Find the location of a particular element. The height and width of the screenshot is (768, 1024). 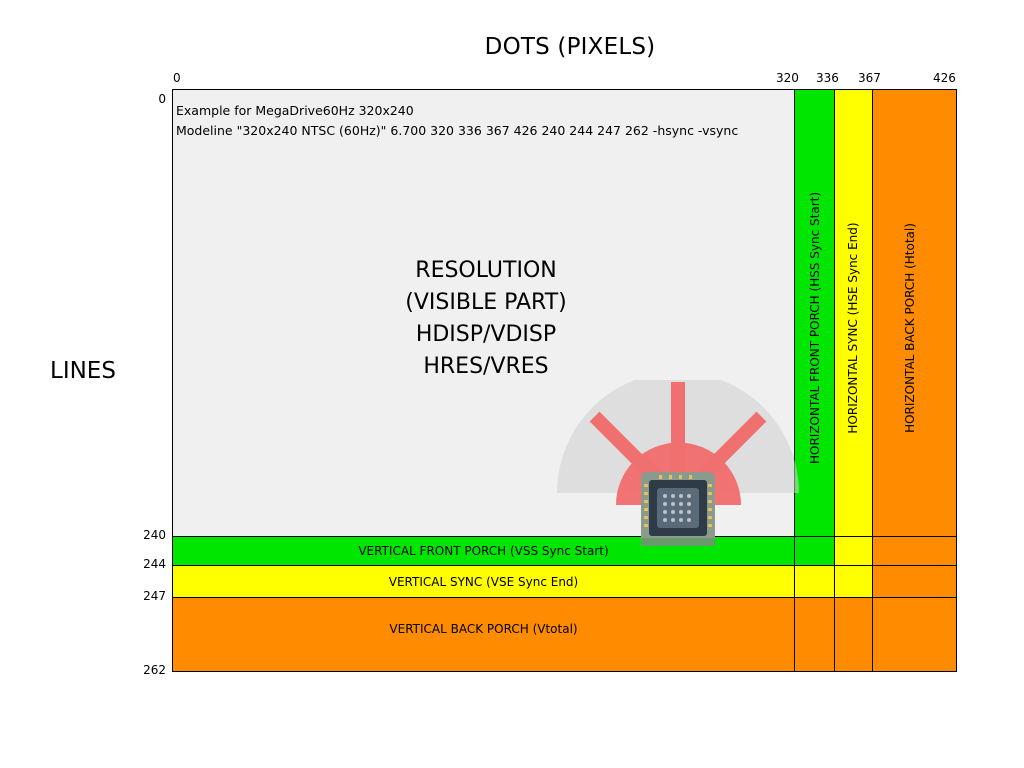

horizontal-front-porch is located at coordinates (814, 313).